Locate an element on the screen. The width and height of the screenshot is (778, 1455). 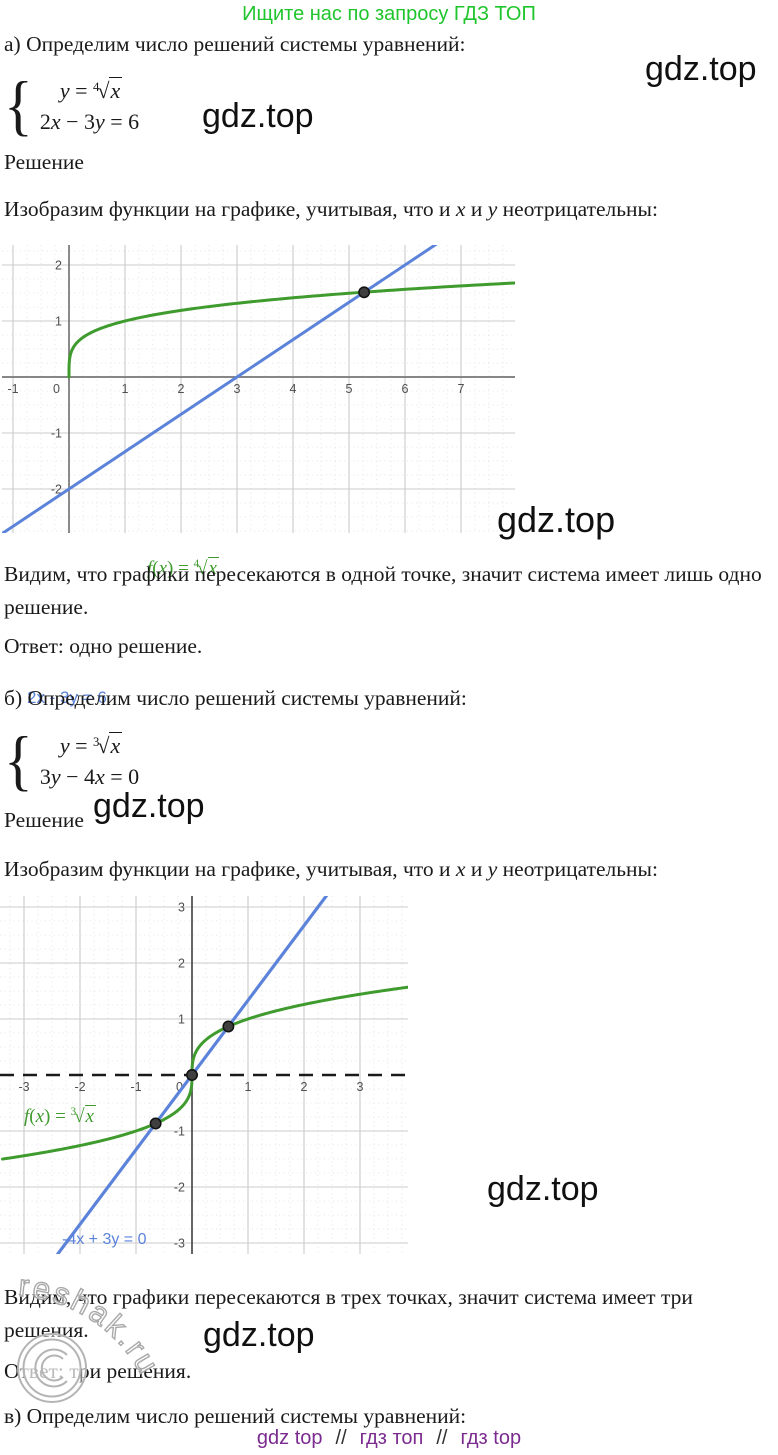
equation-b2: 3y − 4x = 0 is located at coordinates (89, 776).